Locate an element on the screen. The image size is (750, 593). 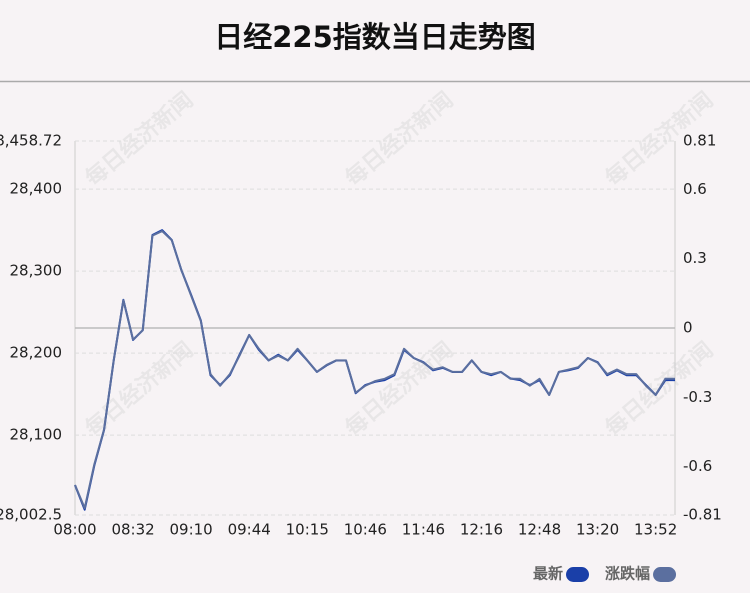
y2-tick-label: -0.3 is located at coordinates (697, 397).